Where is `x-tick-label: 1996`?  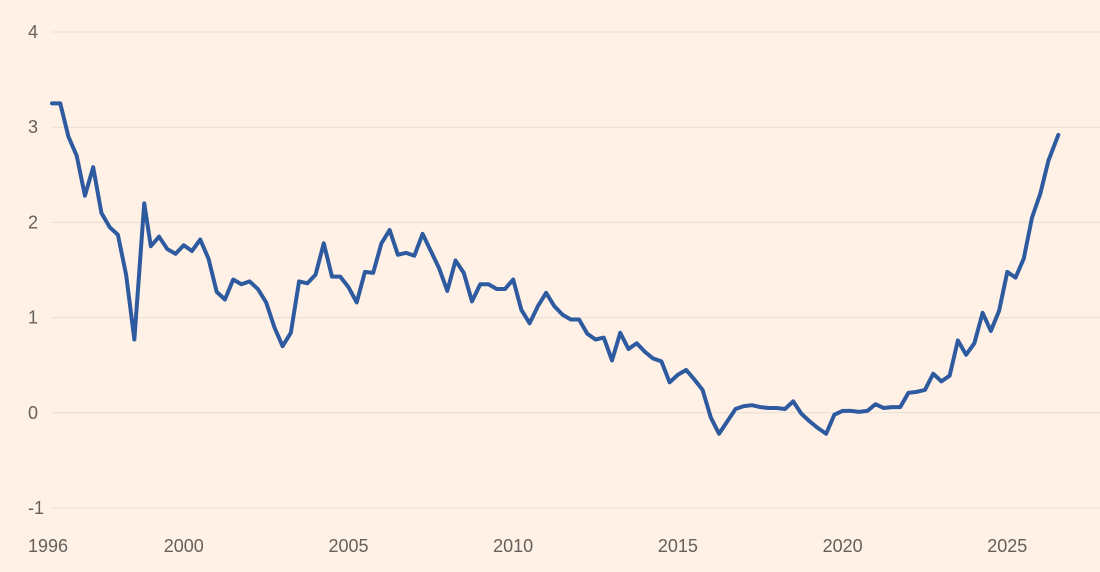 x-tick-label: 1996 is located at coordinates (48, 546).